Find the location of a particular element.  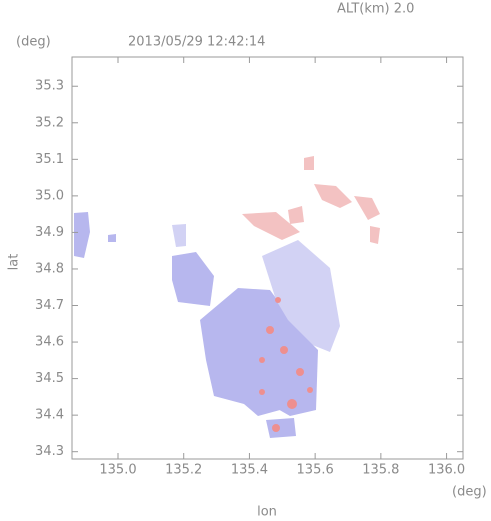

y-tick-label: 35.2 is located at coordinates (49, 122).